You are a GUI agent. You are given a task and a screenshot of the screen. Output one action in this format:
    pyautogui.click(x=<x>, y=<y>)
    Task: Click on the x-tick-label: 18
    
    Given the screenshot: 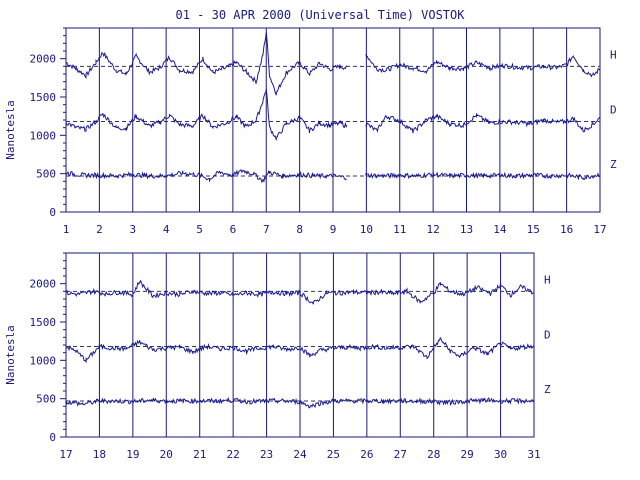 What is the action you would take?
    pyautogui.click(x=99, y=454)
    